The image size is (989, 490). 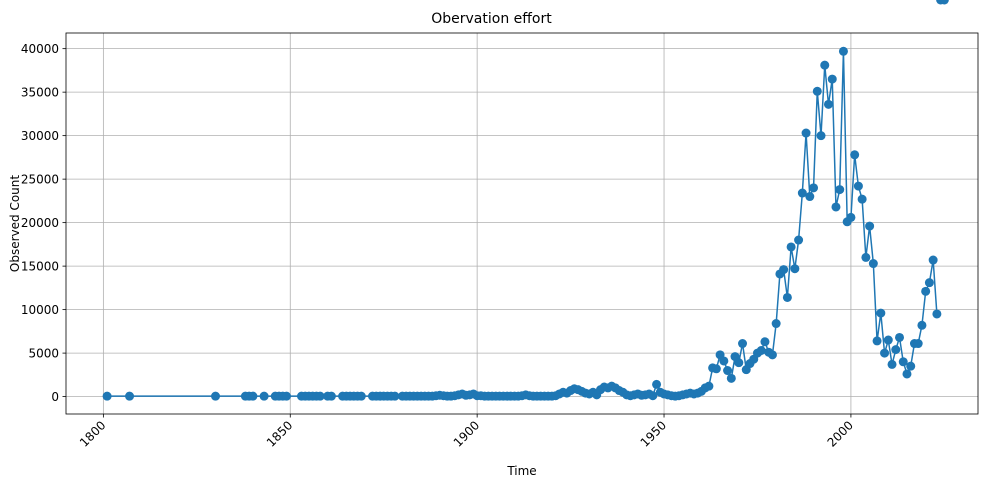 What do you see at coordinates (43, 354) in the screenshot?
I see `y-tick-label: 5000` at bounding box center [43, 354].